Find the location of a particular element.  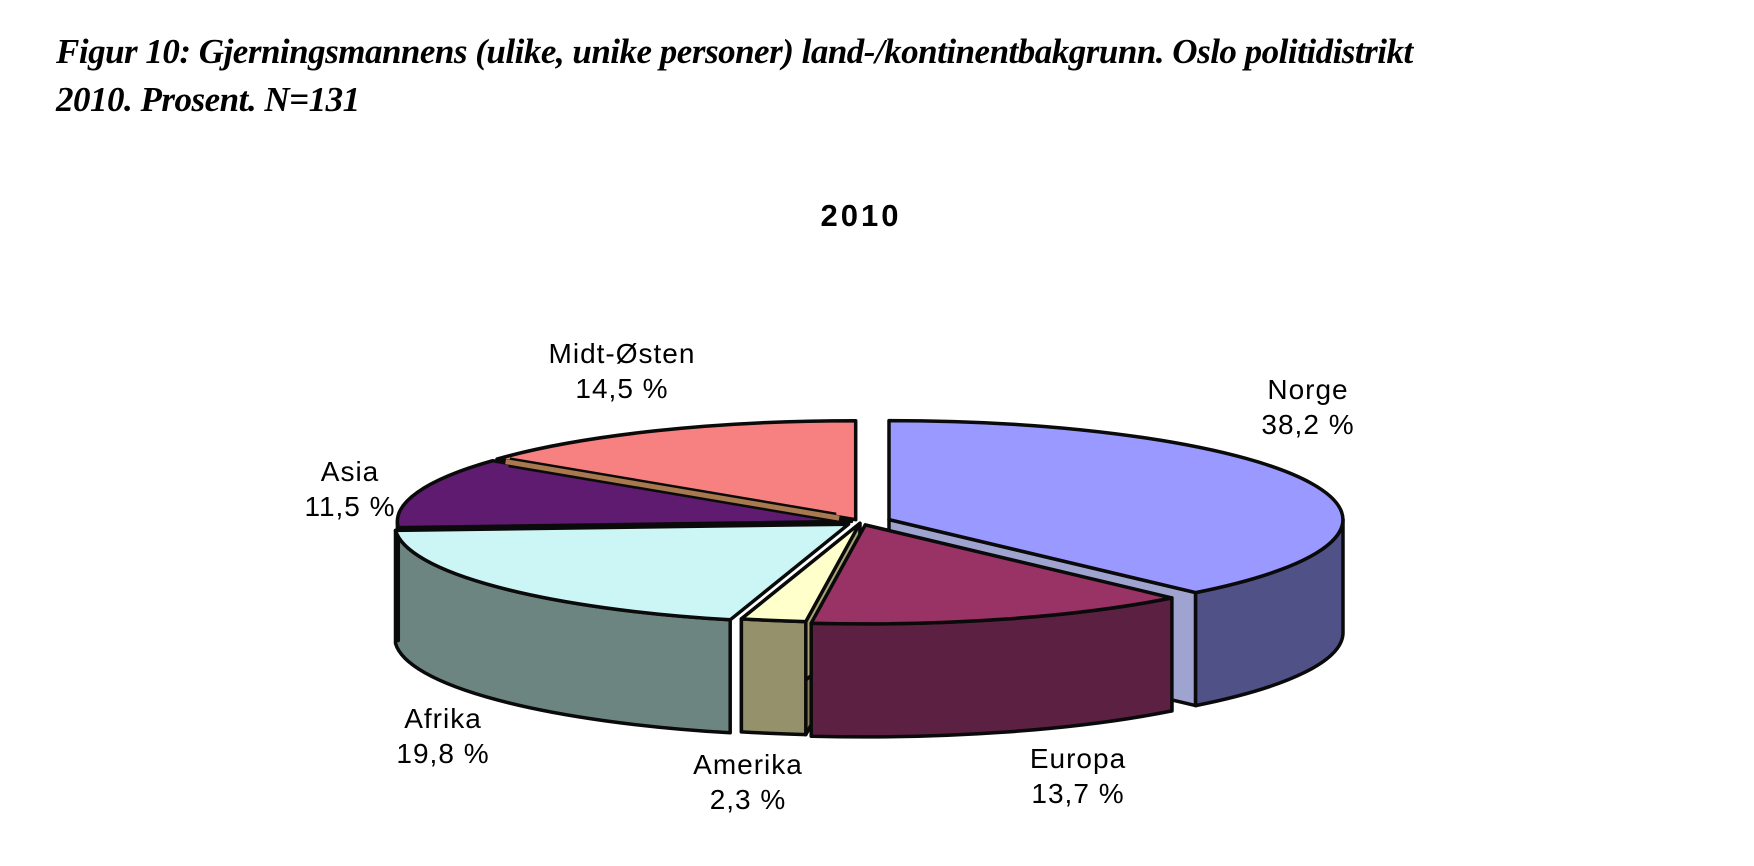

slice-label-afrika: Afrika 19,8 % is located at coordinates (442, 736).